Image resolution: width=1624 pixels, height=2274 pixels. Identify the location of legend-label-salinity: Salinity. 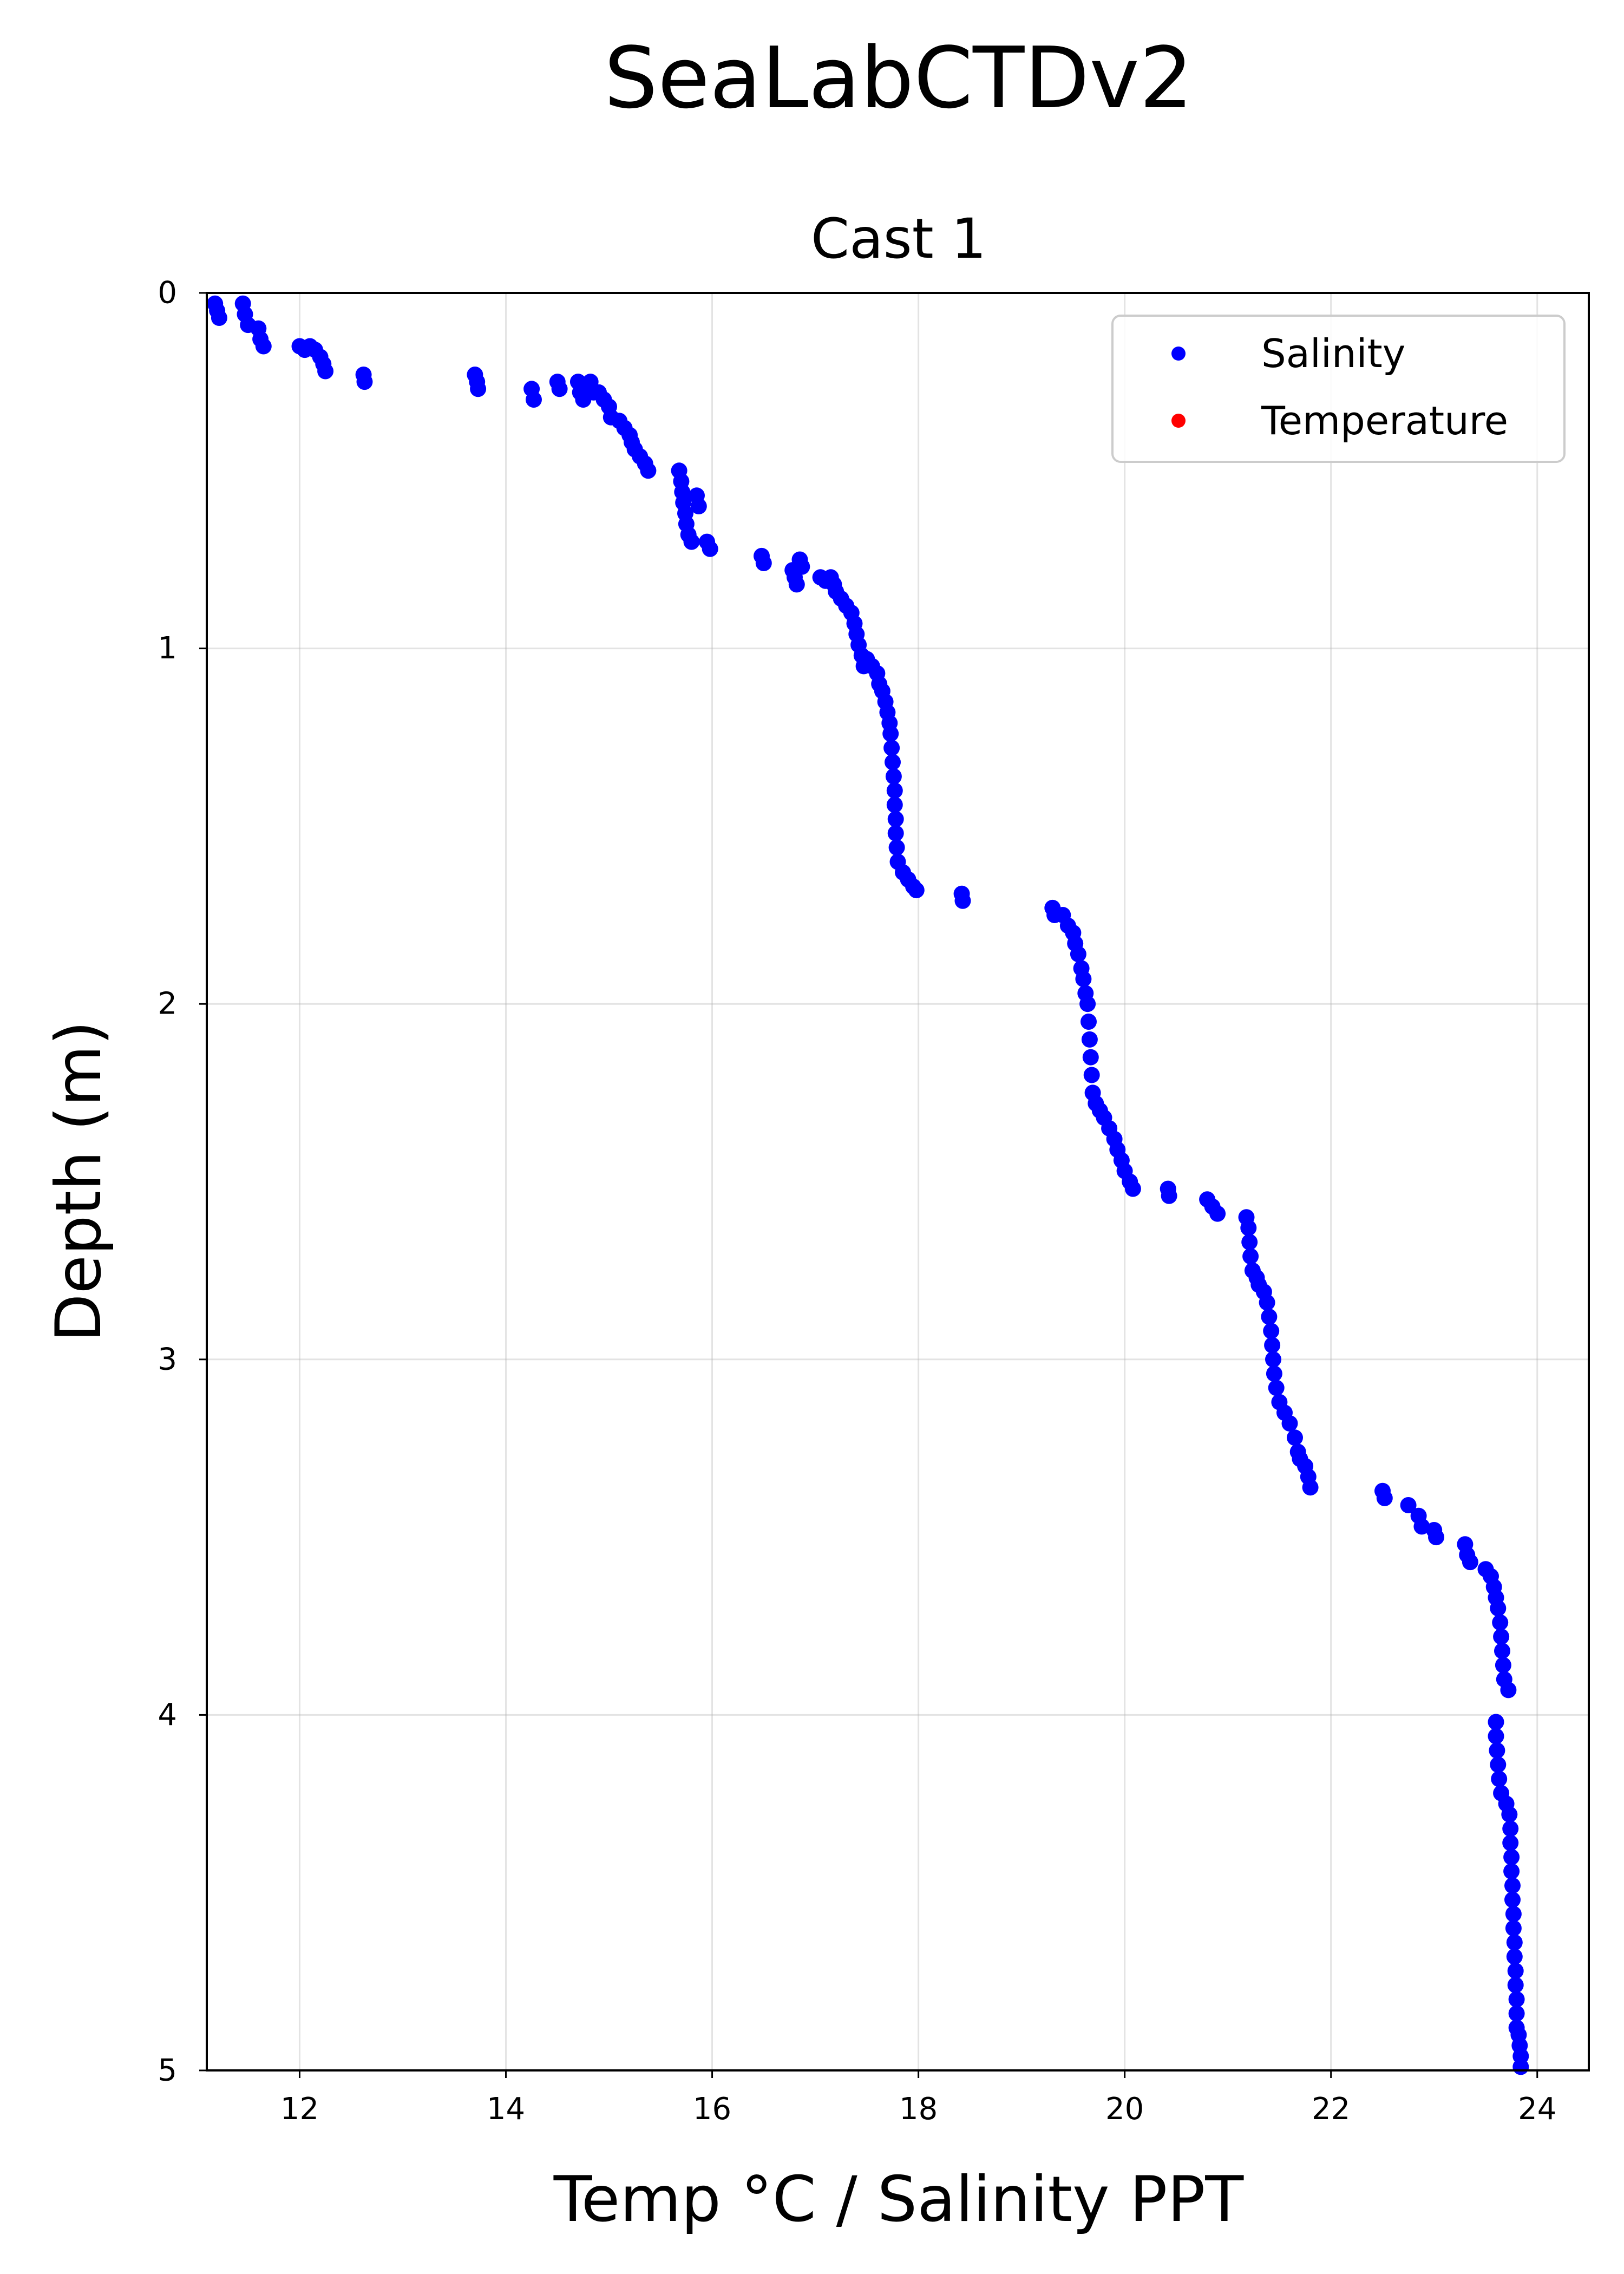
(1333, 354).